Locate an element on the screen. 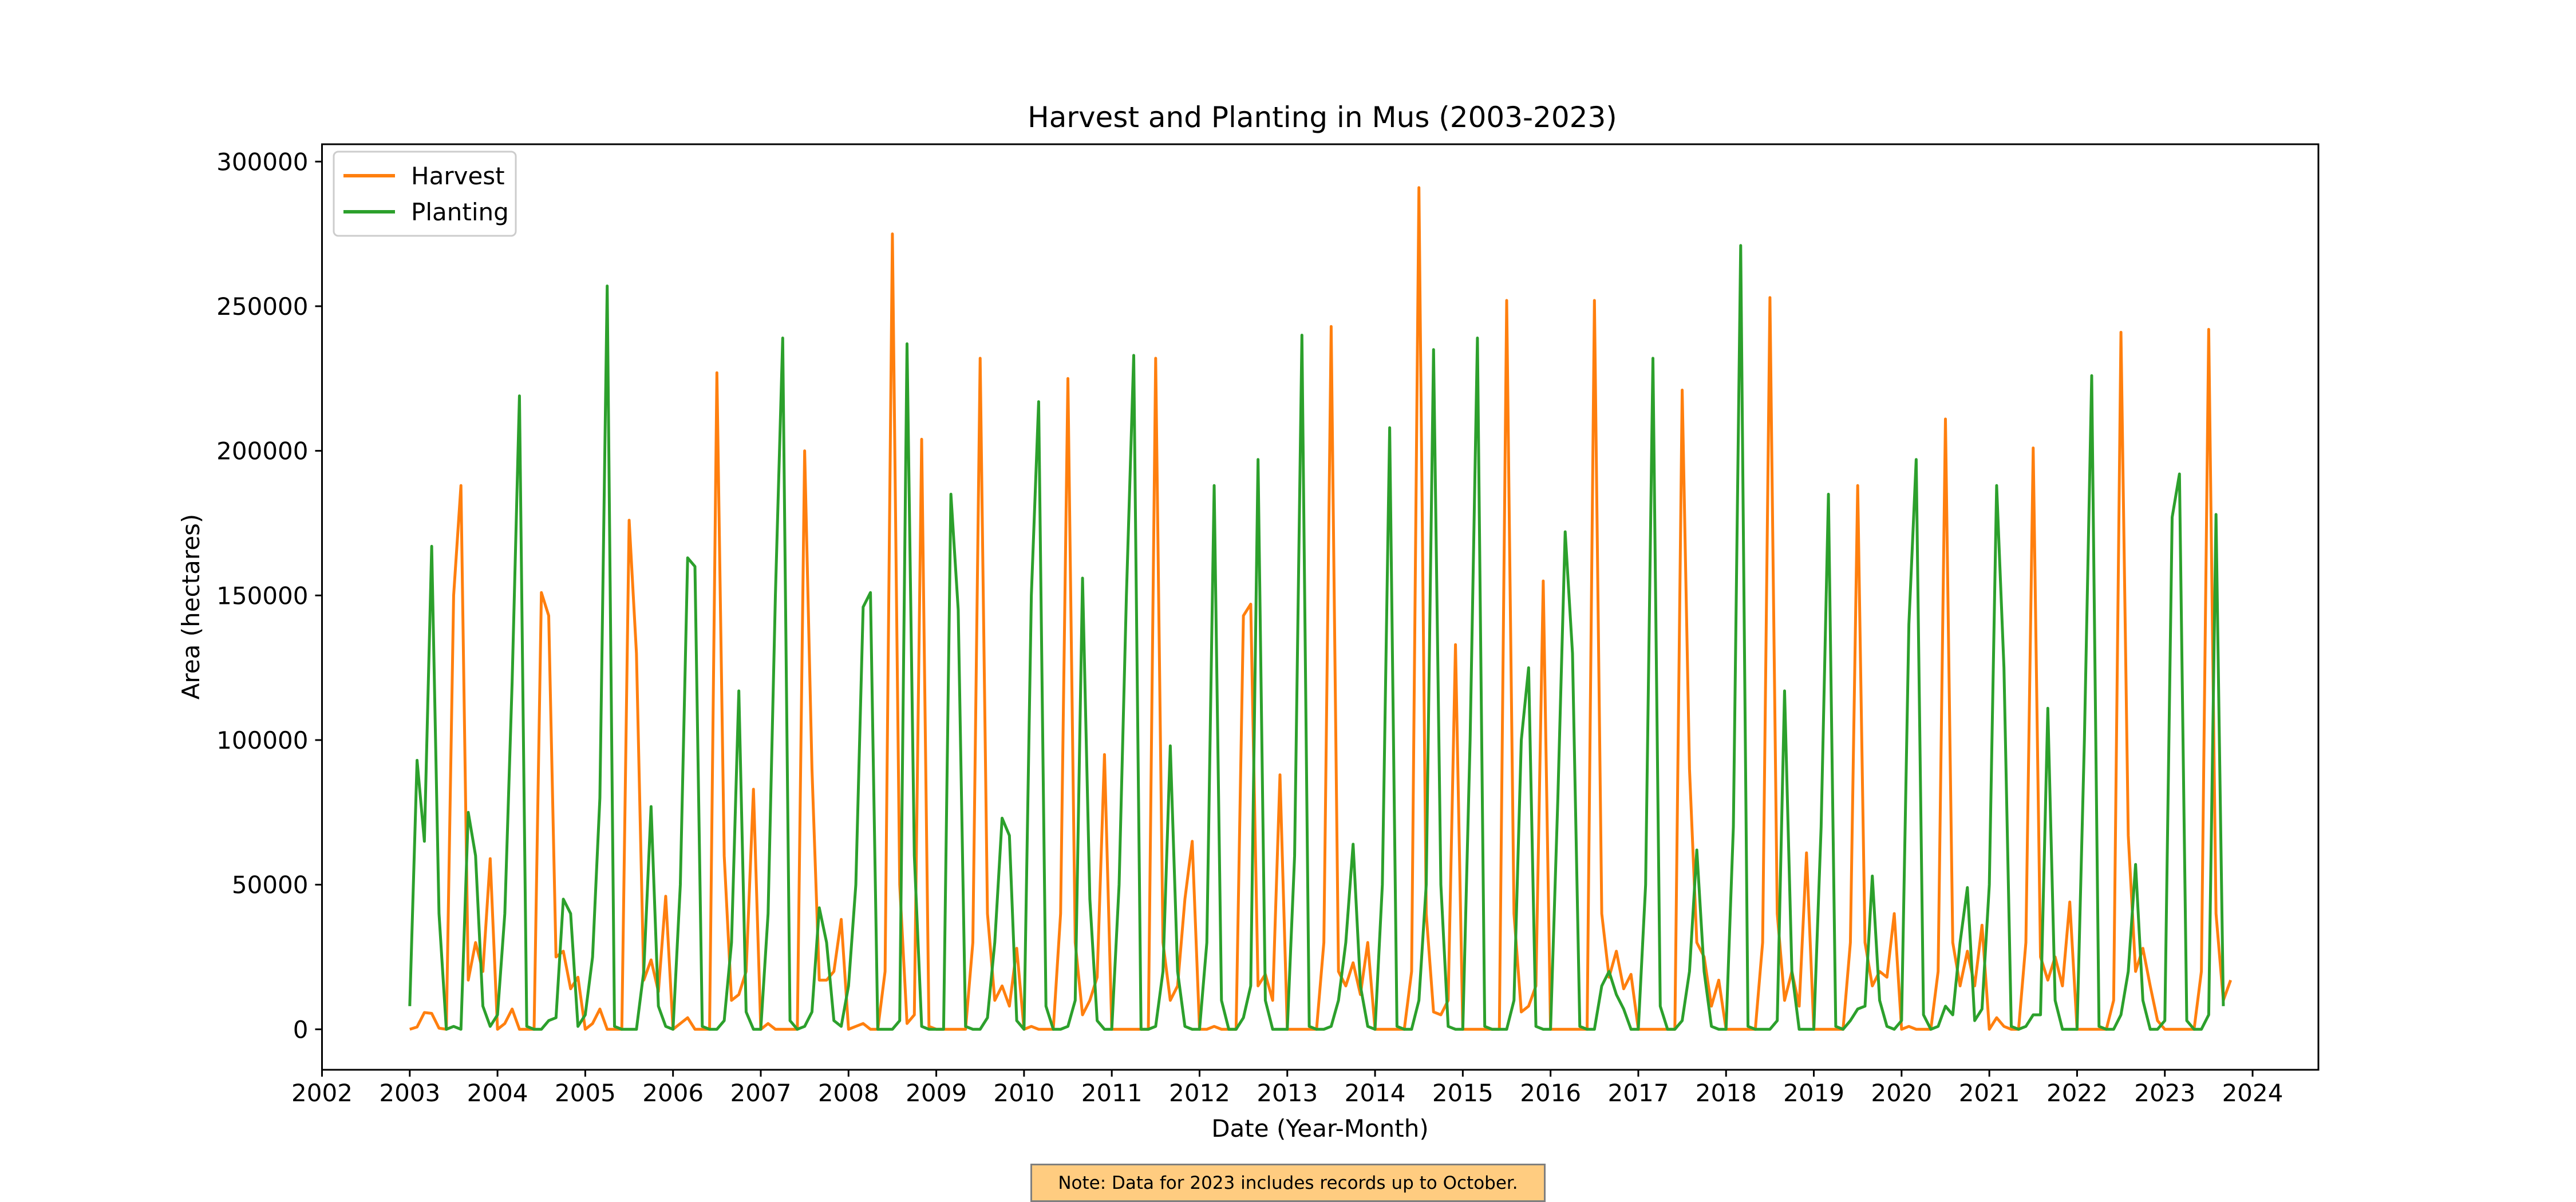 This screenshot has width=2576, height=1202. legend-box is located at coordinates (425, 194).